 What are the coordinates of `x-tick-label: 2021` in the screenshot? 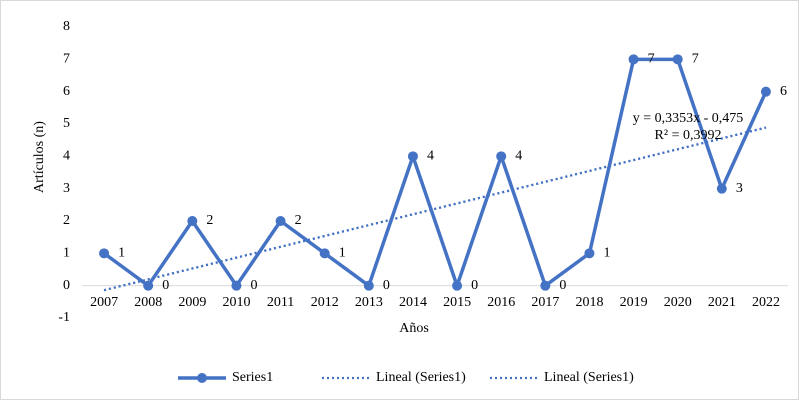 It's located at (722, 302).